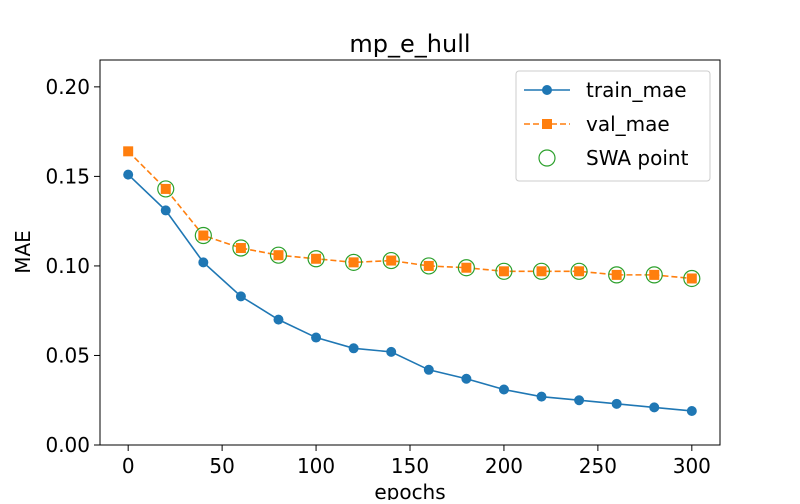 This screenshot has width=800, height=504. Describe the element at coordinates (23, 252) in the screenshot. I see `y-axis-label: MAE` at that location.